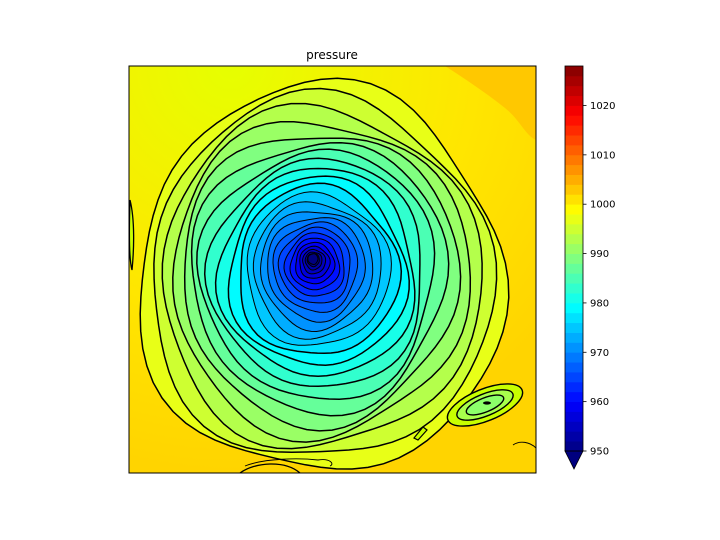 The image size is (720, 540). Describe the element at coordinates (589, 267) in the screenshot. I see `colorbar: 950 960 970 980 990 1000 1010 1020` at that location.